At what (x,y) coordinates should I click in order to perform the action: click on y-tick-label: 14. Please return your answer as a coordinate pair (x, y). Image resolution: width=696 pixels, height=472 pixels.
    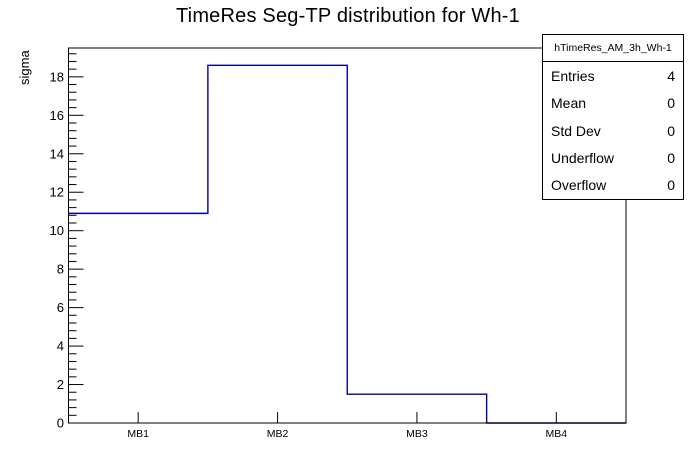
    Looking at the image, I should click on (57, 153).